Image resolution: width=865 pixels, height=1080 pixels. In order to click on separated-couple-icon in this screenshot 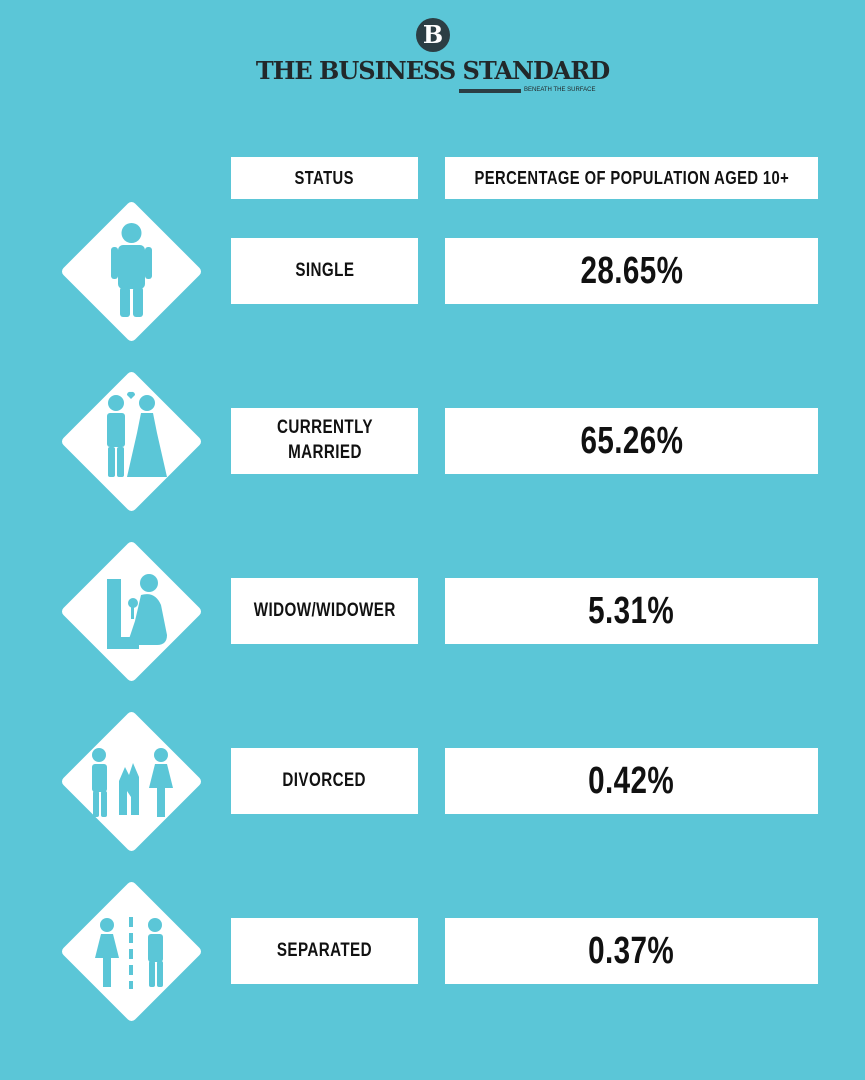, I will do `click(131, 951)`.